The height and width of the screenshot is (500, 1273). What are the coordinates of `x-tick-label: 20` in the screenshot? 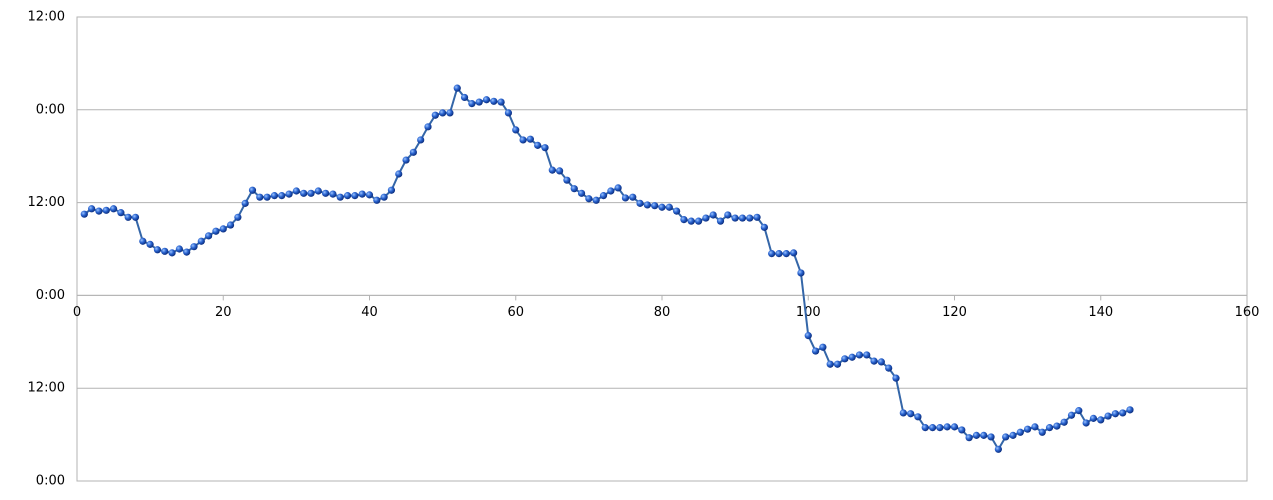 It's located at (223, 312).